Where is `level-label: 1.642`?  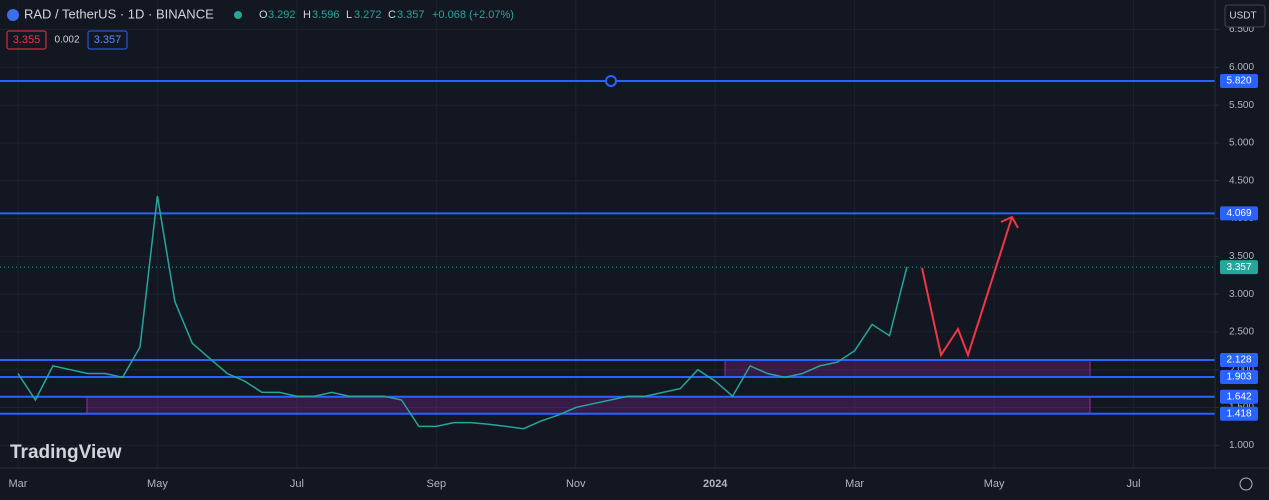 level-label: 1.642 is located at coordinates (1238, 396).